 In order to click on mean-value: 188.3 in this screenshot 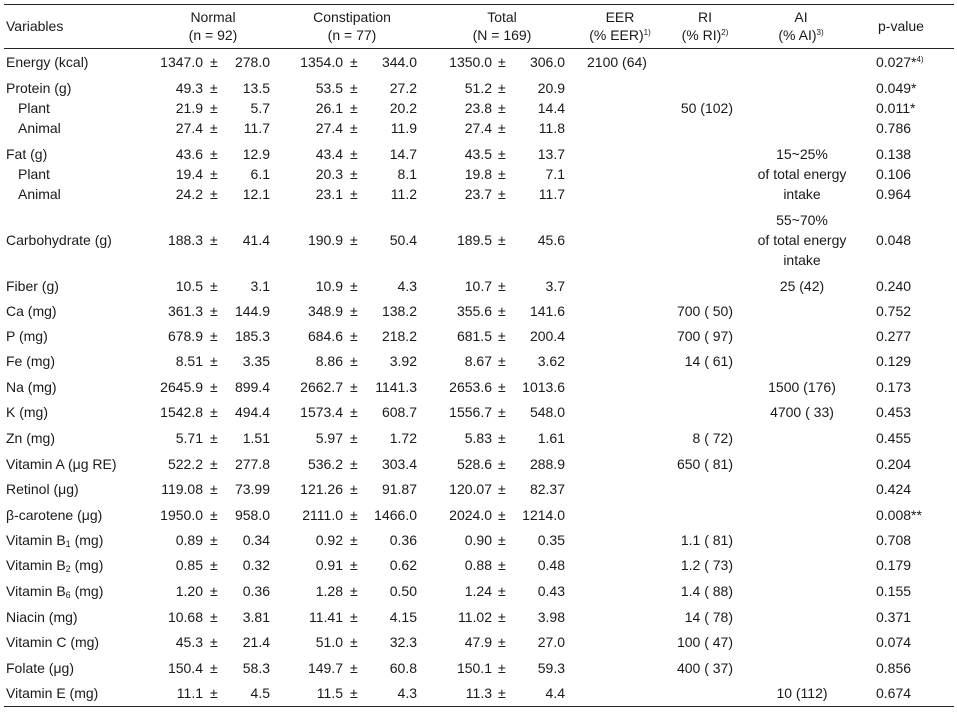, I will do `click(185, 239)`.